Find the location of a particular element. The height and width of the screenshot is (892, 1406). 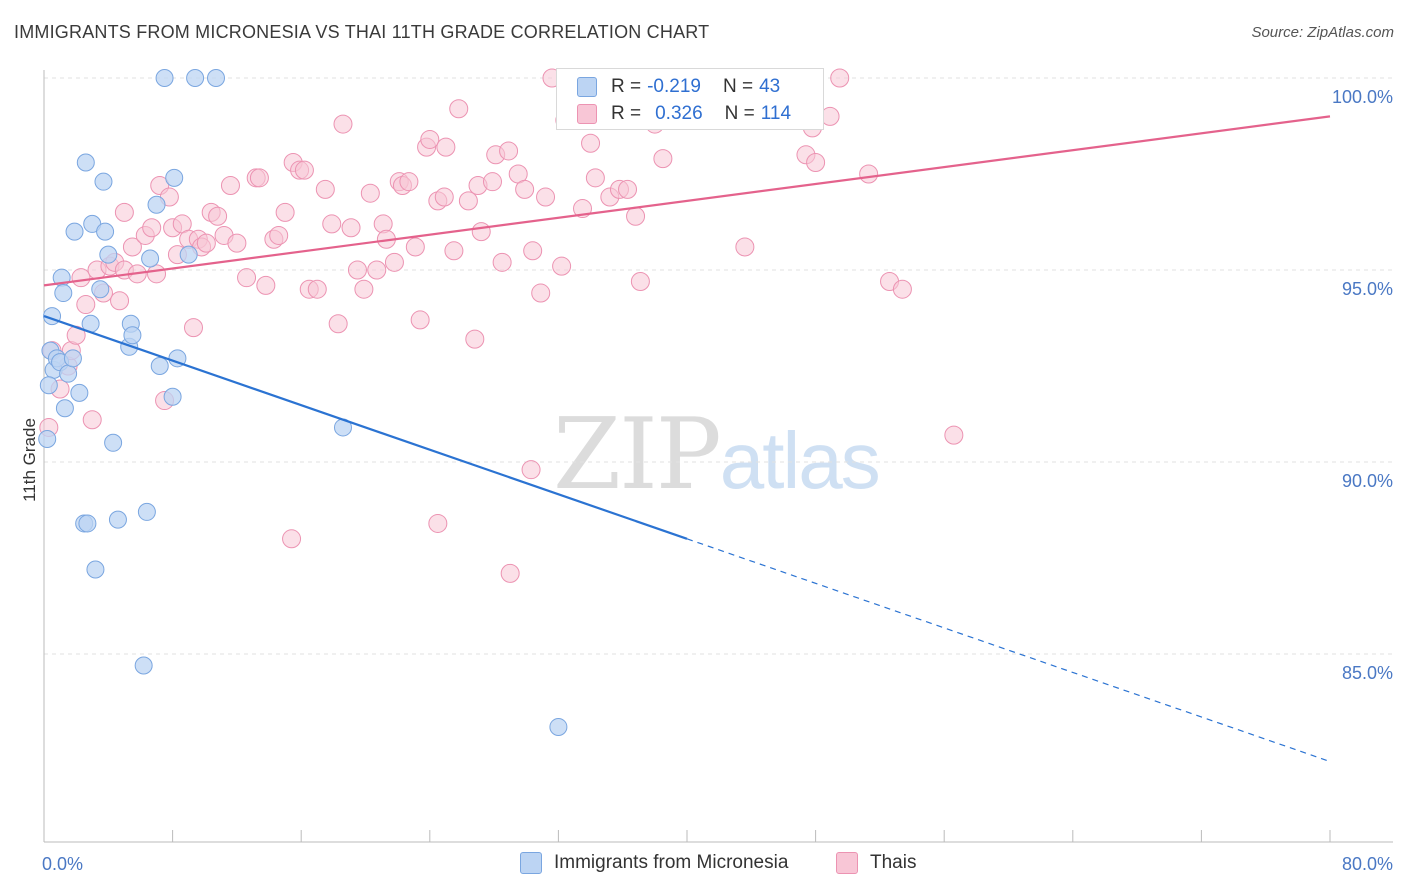

source-label: Source: ZipAtlas.com is located at coordinates (1322, 32).